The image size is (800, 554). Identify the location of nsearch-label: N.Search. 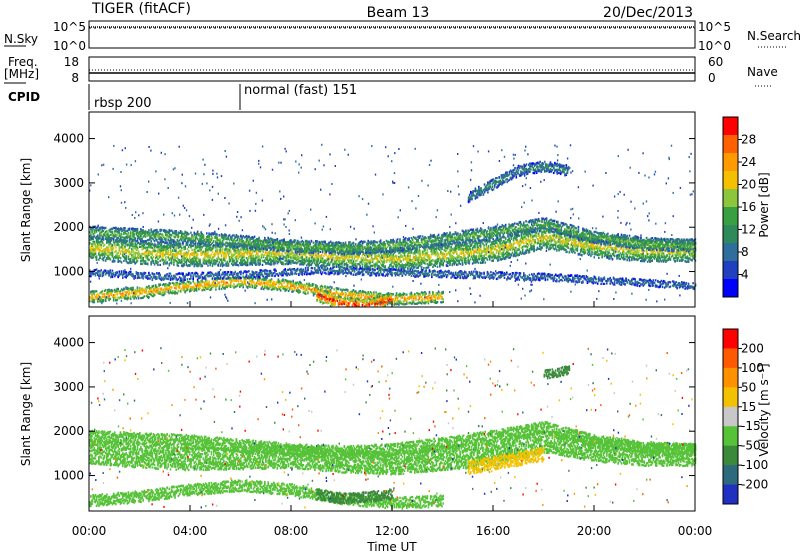
(773, 36).